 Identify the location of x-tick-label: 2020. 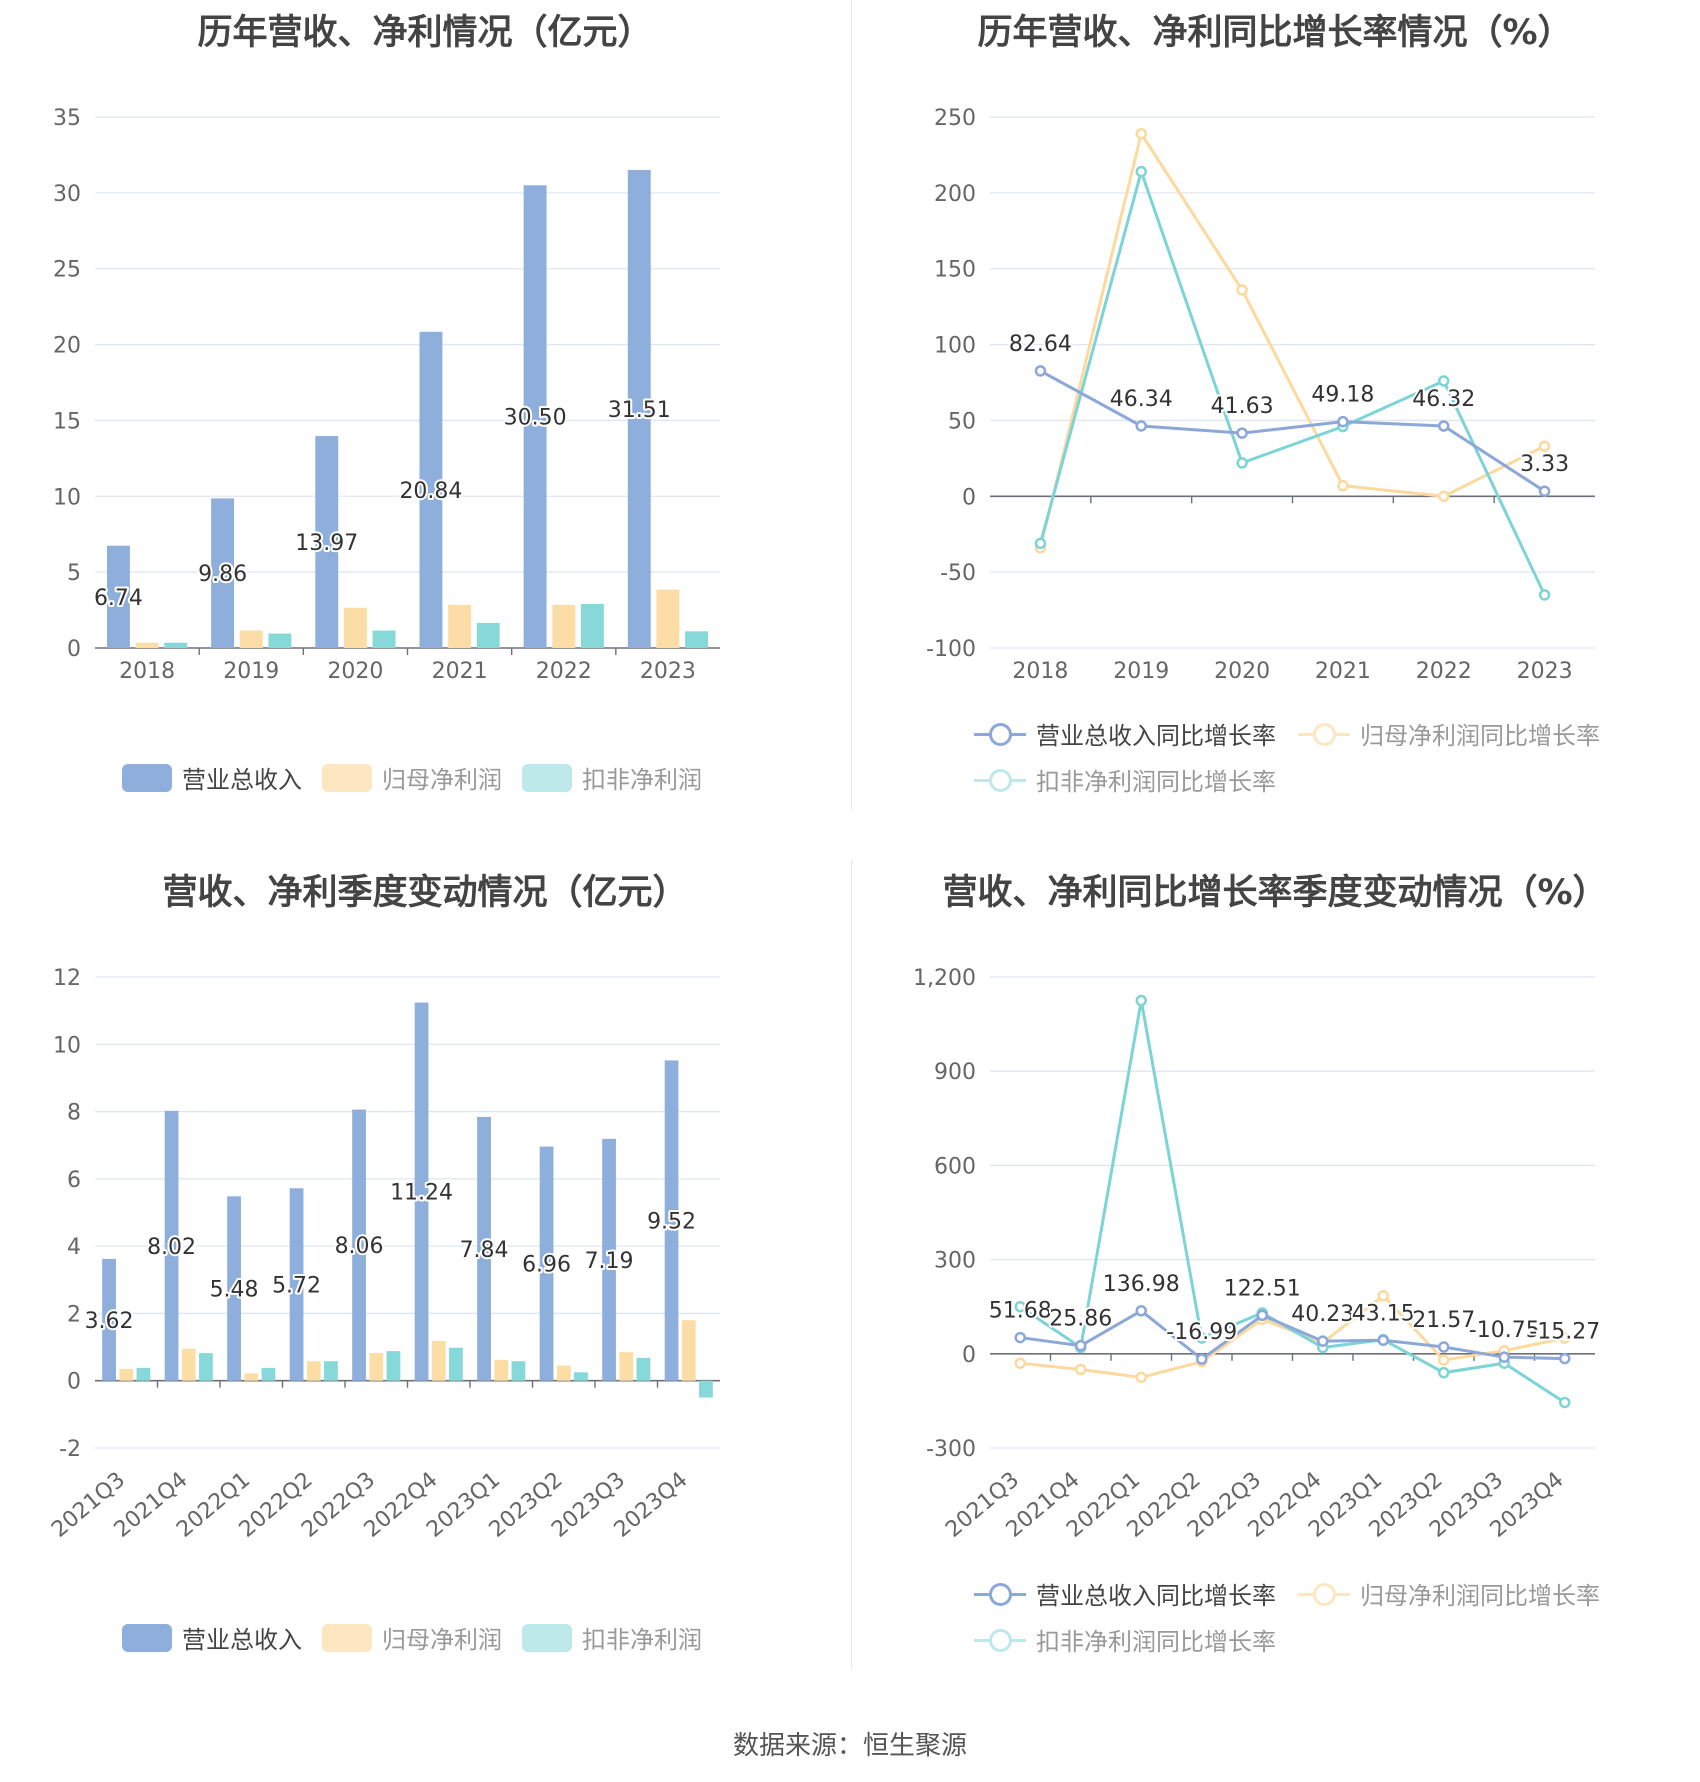
(1242, 671).